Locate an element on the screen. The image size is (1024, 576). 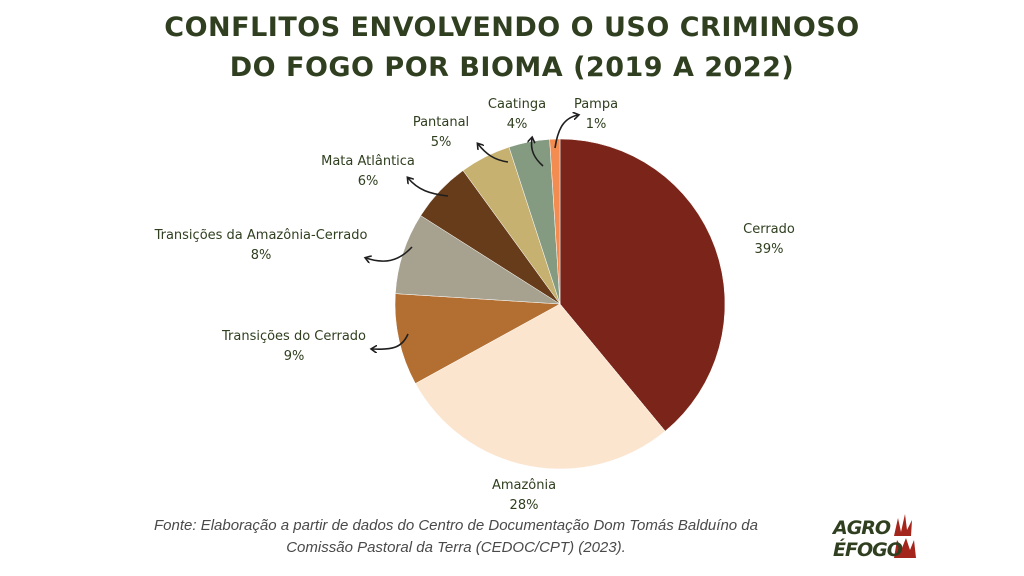
logo-line-1: AGRO is located at coordinates (861, 528).